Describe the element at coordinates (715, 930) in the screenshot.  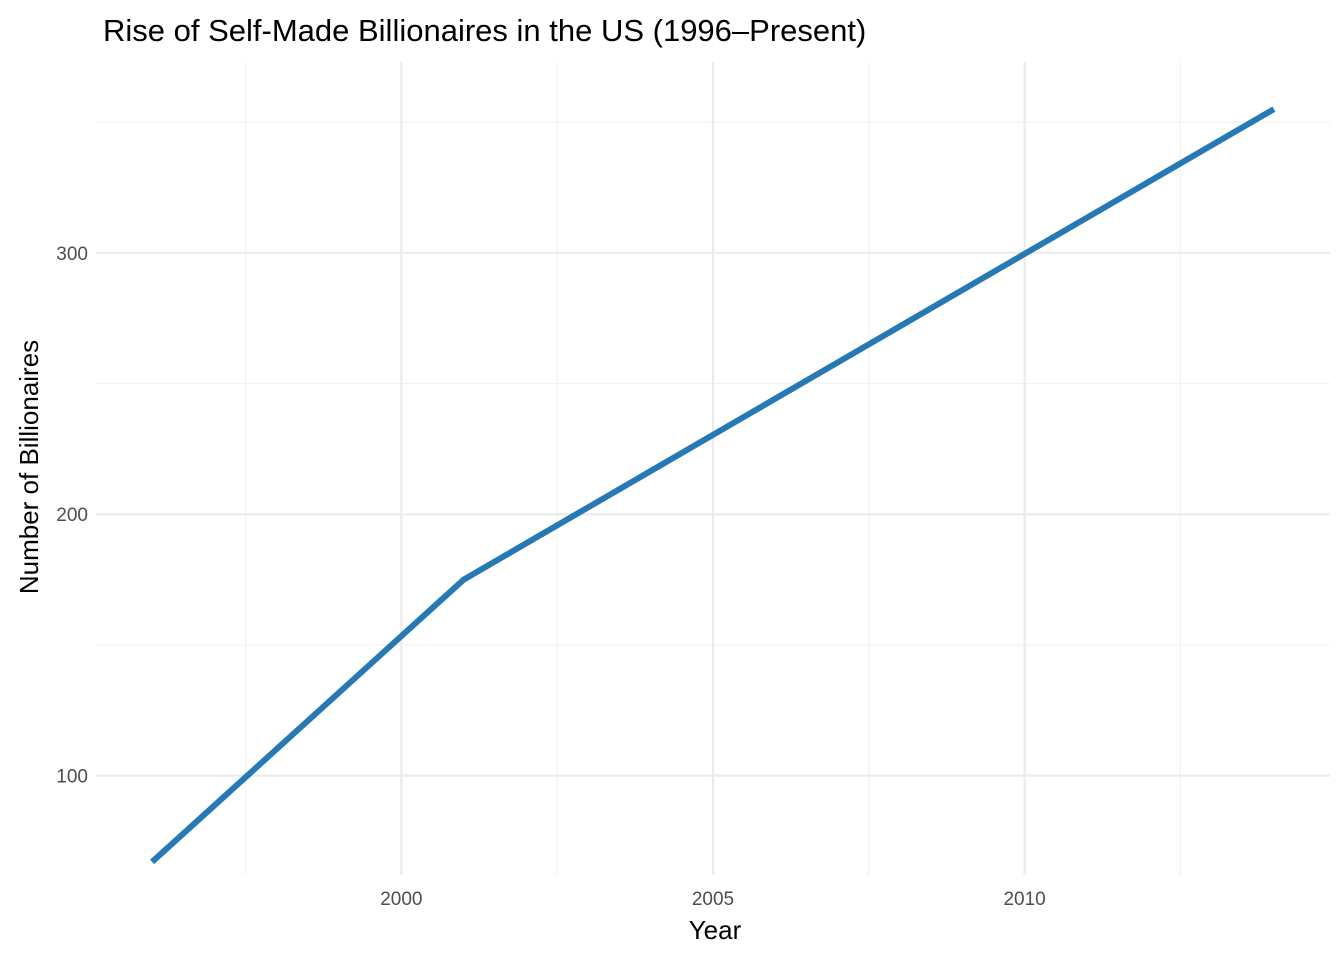
I see `x-axis-title: Year` at that location.